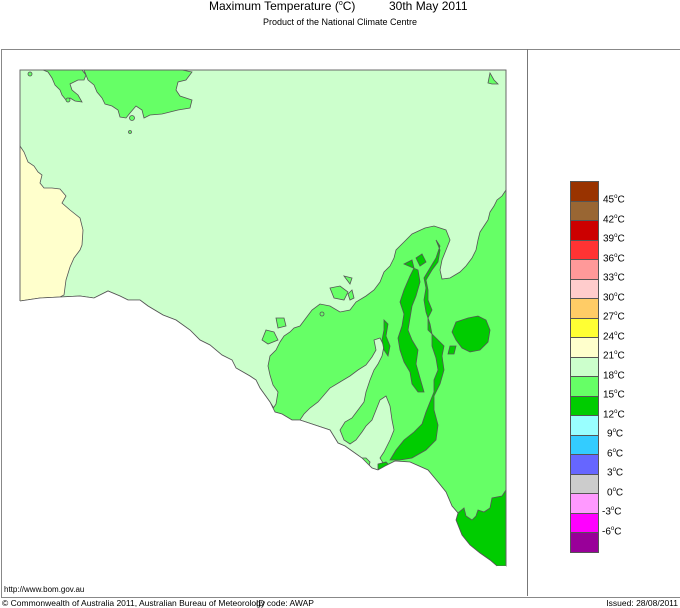 This screenshot has width=680, height=608. I want to click on legend-label: 3oC, so click(615, 473).